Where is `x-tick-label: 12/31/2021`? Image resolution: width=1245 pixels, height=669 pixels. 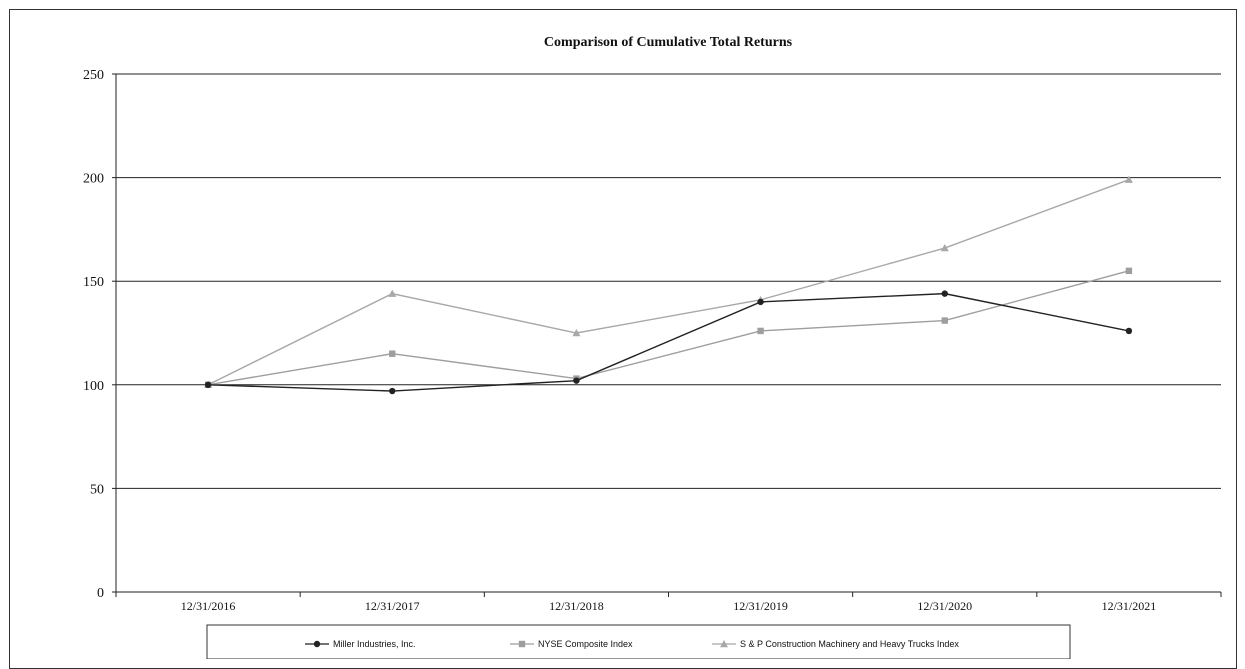
x-tick-label: 12/31/2021 is located at coordinates (1129, 606).